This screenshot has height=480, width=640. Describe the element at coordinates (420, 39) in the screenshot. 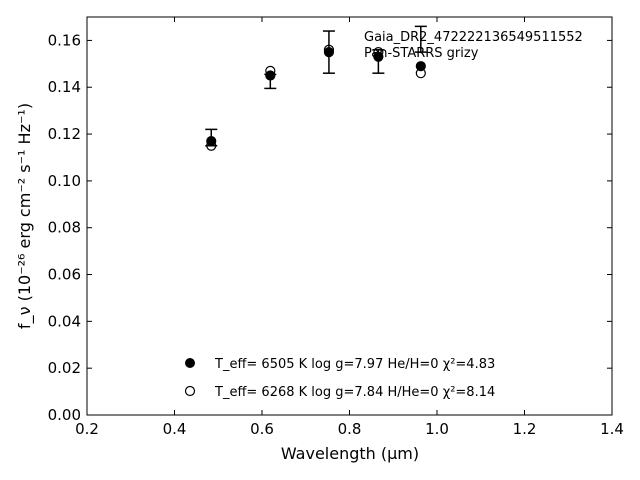

I see `errorbar` at that location.